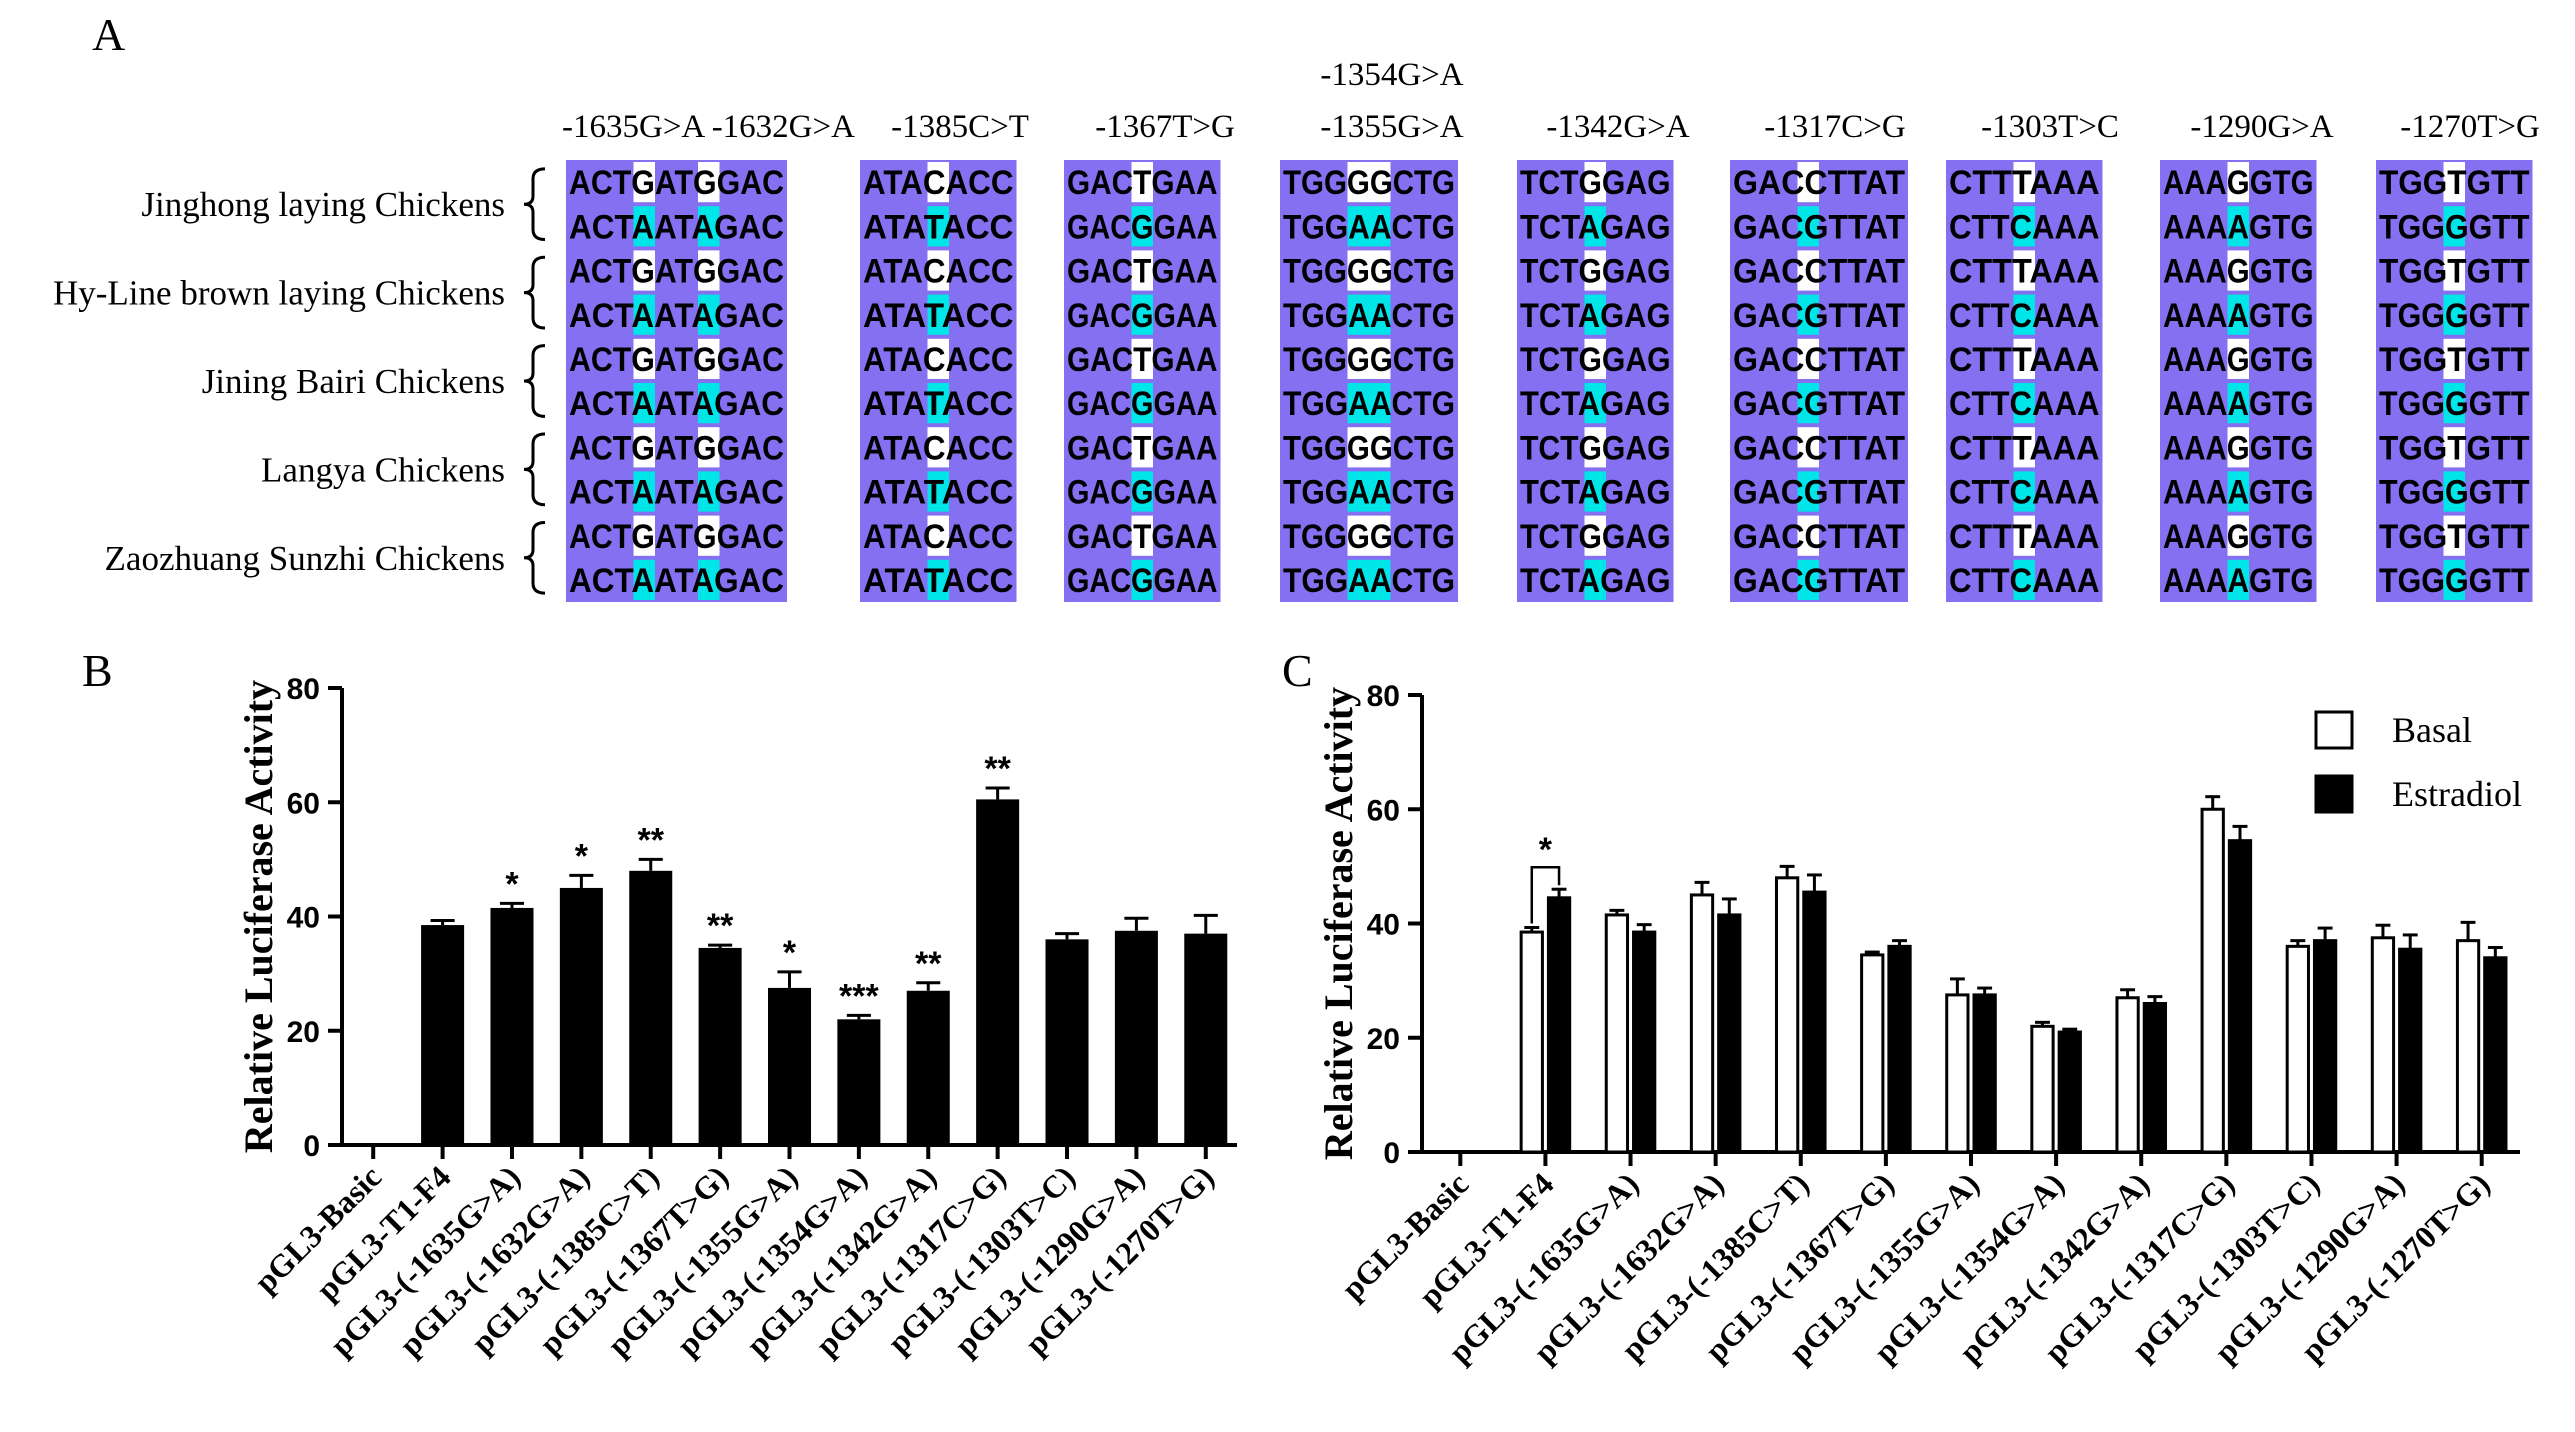 This screenshot has width=2575, height=1432. Describe the element at coordinates (97, 670) in the screenshot. I see `panel-b-label: B` at that location.